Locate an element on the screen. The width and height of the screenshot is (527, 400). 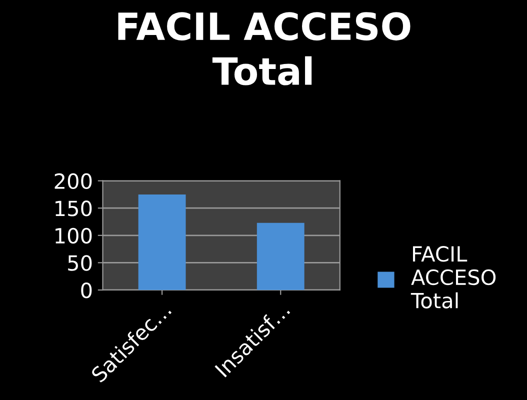
y-tick-label: 50 is located at coordinates (80, 263).